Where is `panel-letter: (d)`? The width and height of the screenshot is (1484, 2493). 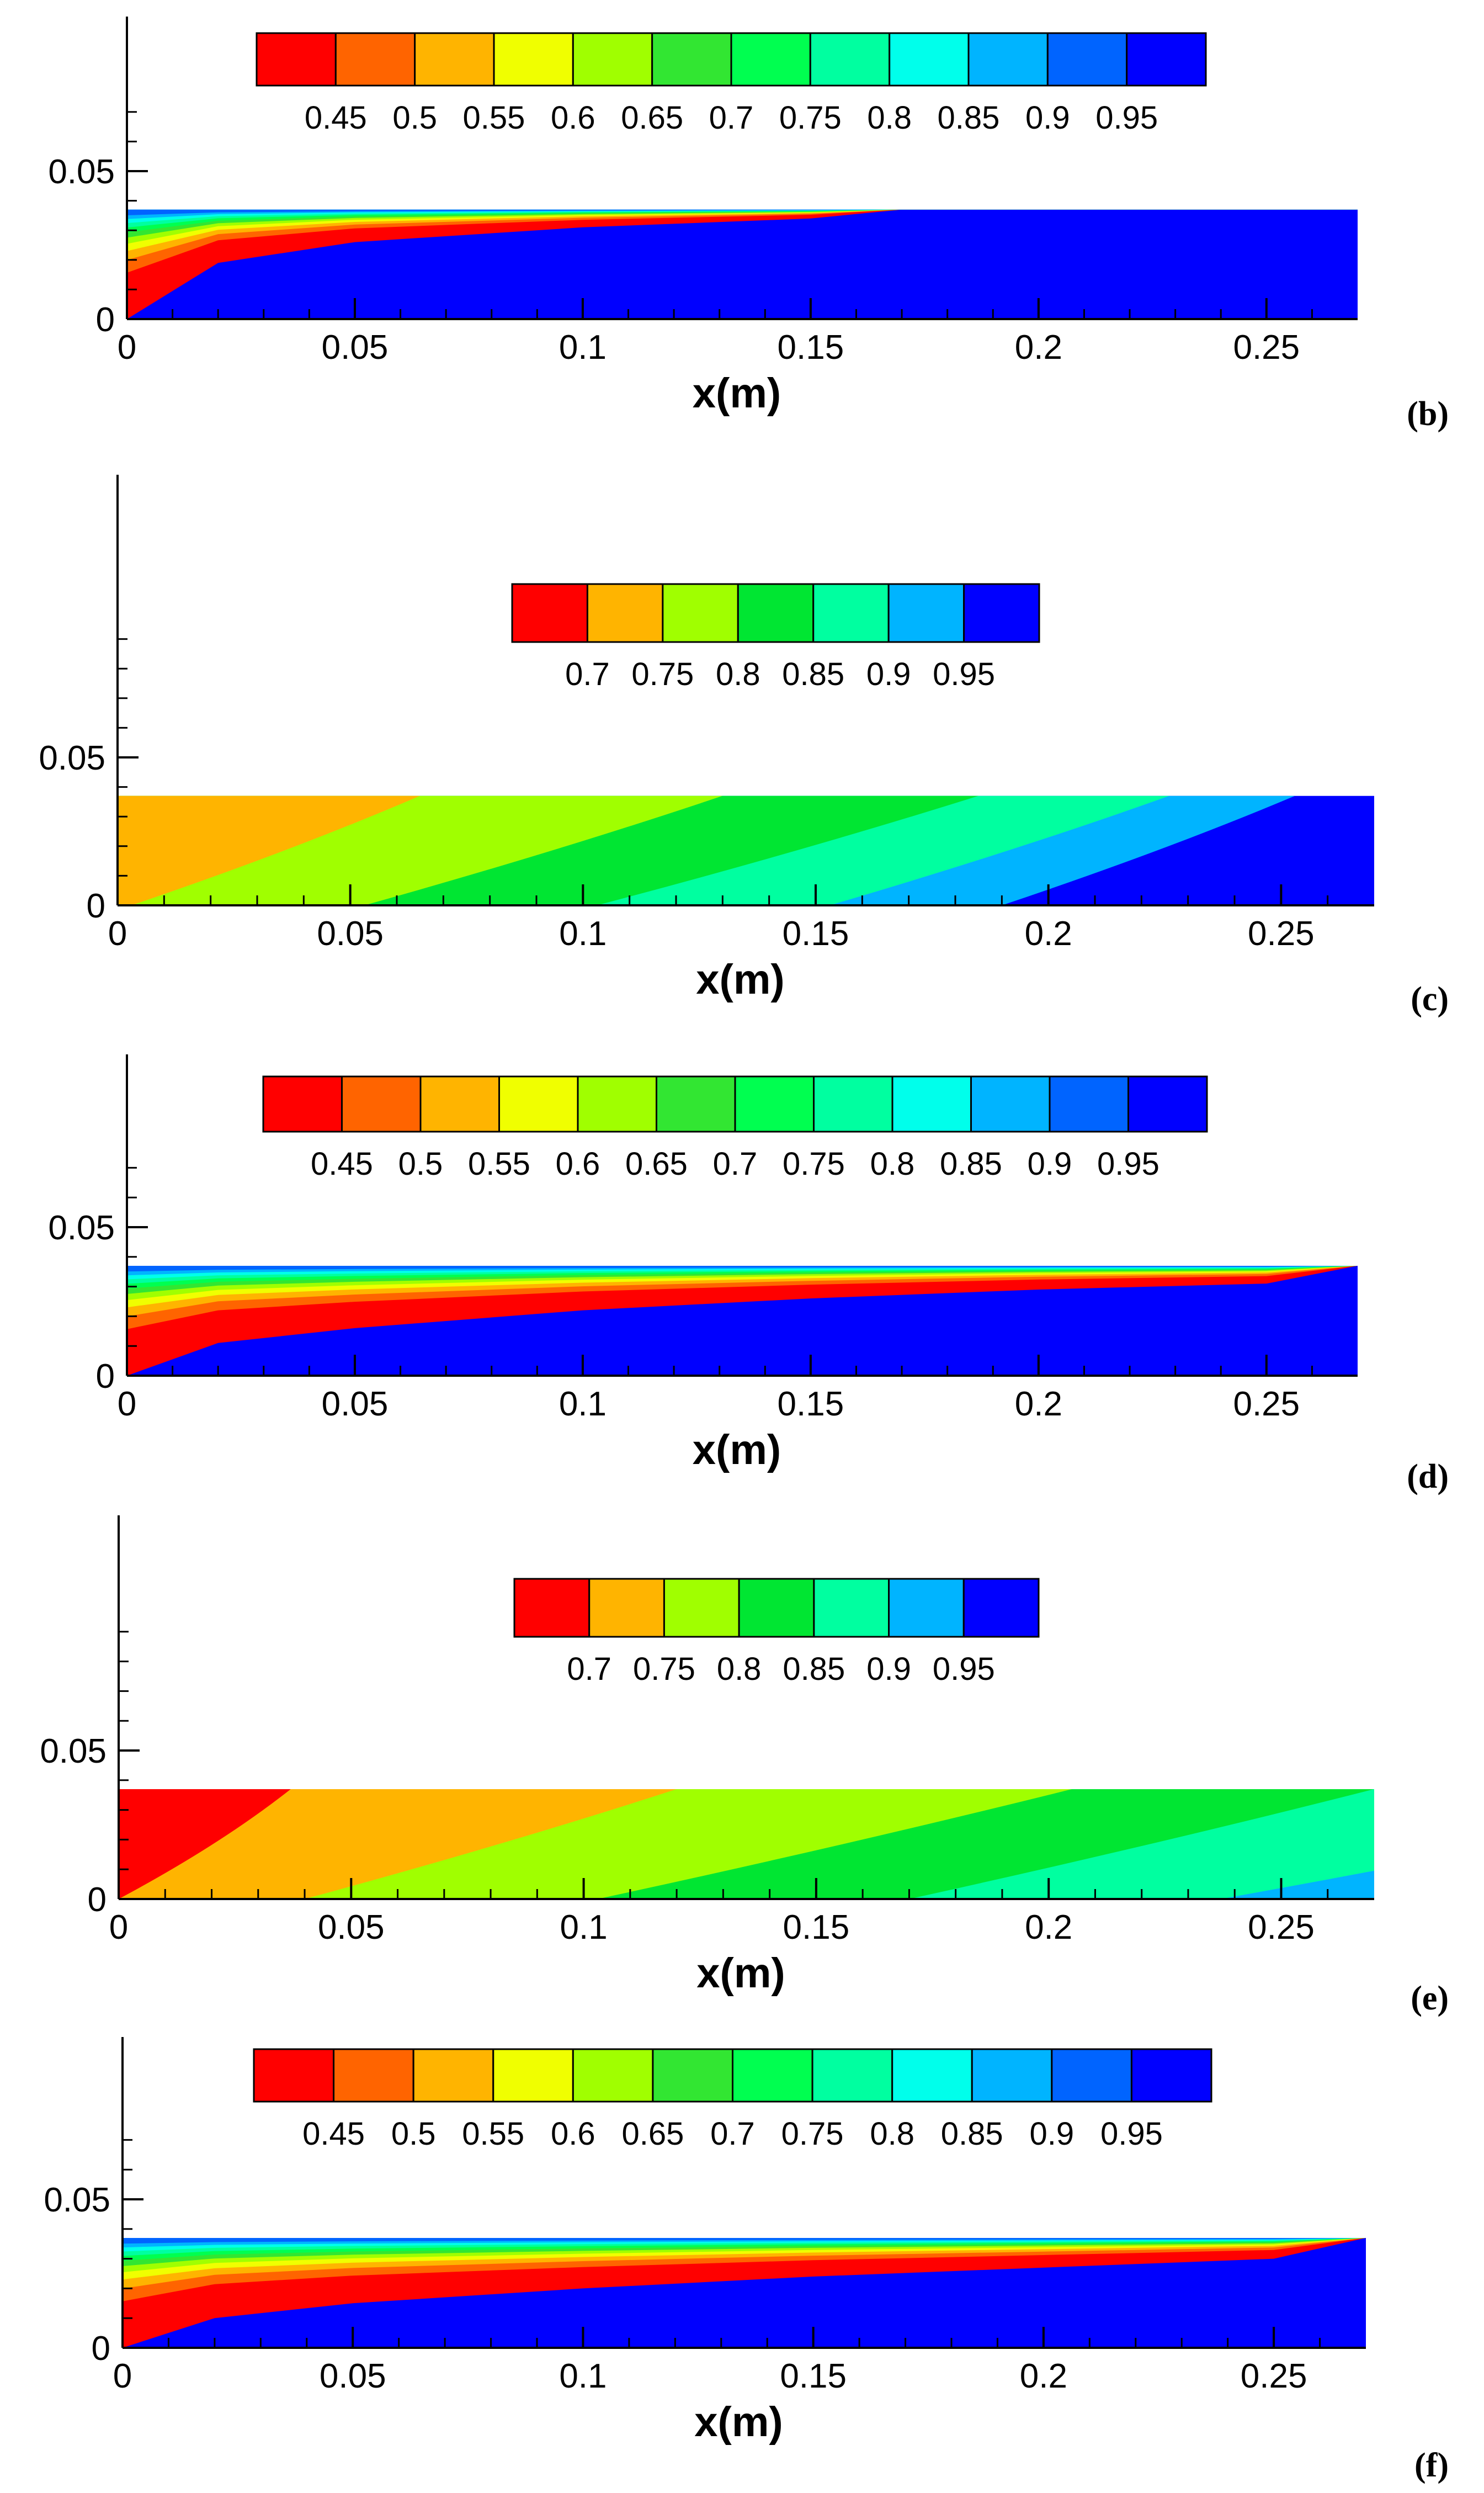
panel-letter: (d) is located at coordinates (1428, 1477).